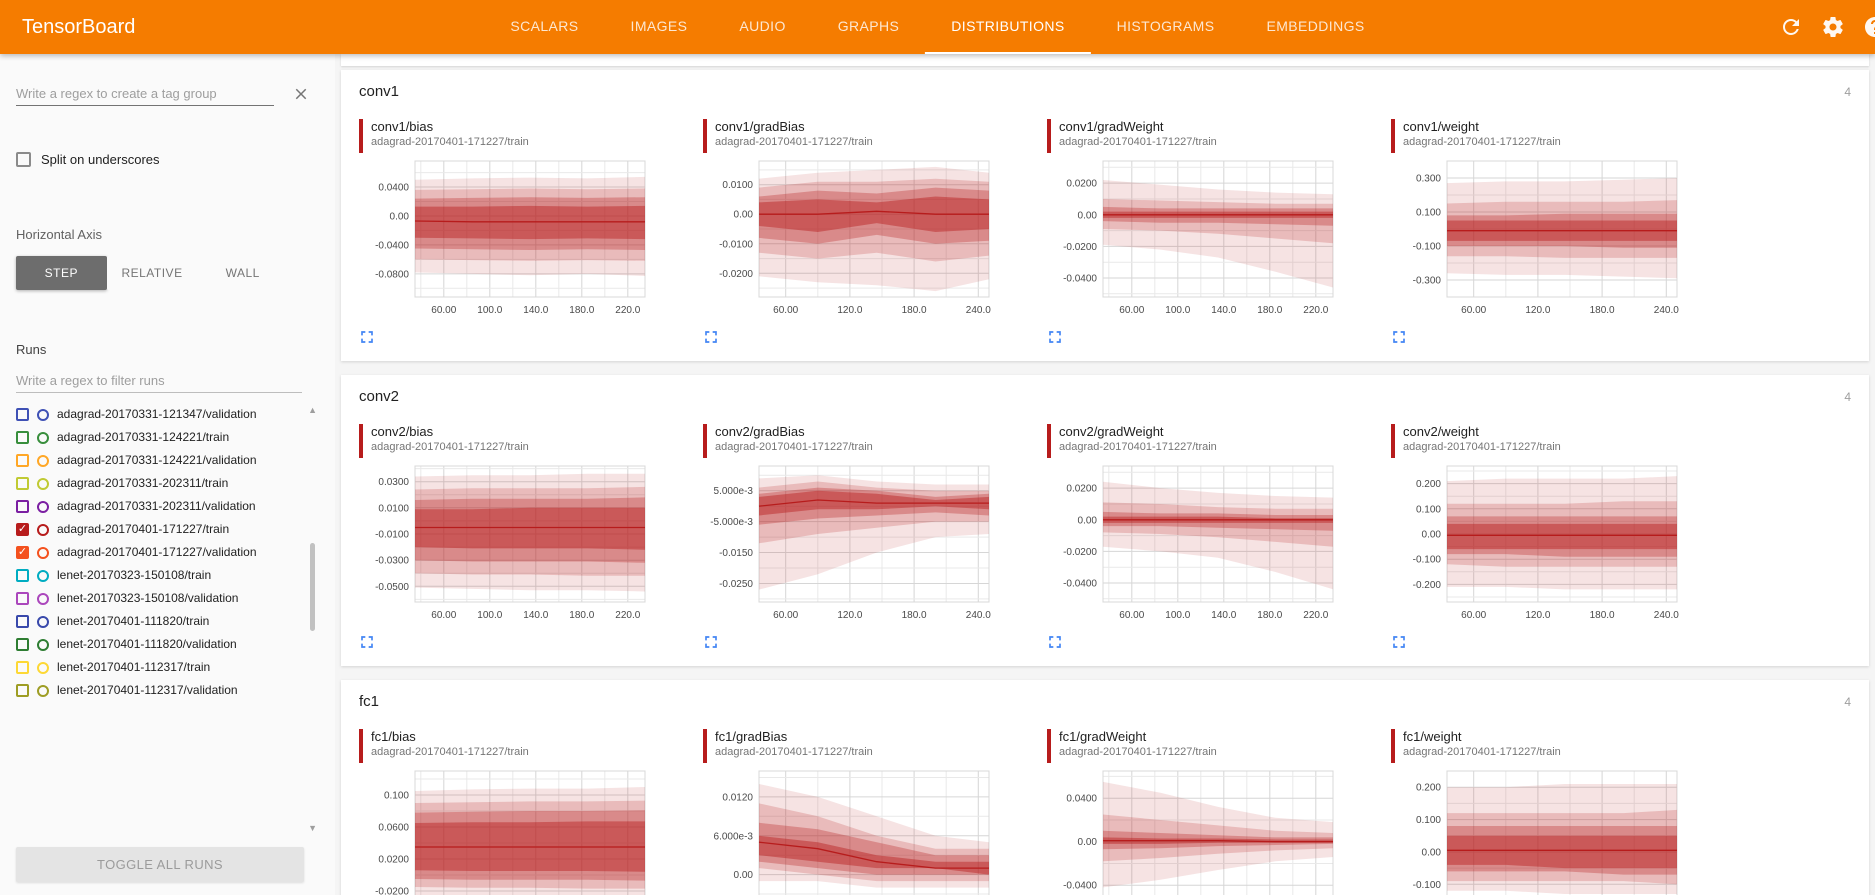 The width and height of the screenshot is (1875, 895). I want to click on tab-embeddings: EMBEDDINGS, so click(1315, 26).